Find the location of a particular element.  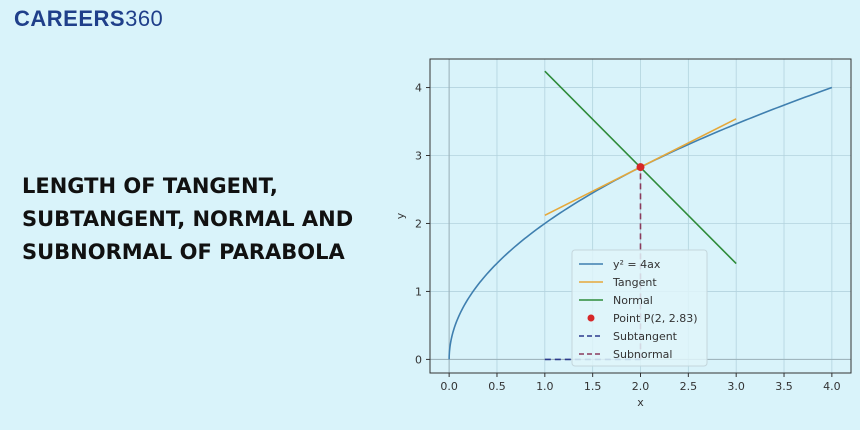

legend-label: Subnormal is located at coordinates (642, 354).